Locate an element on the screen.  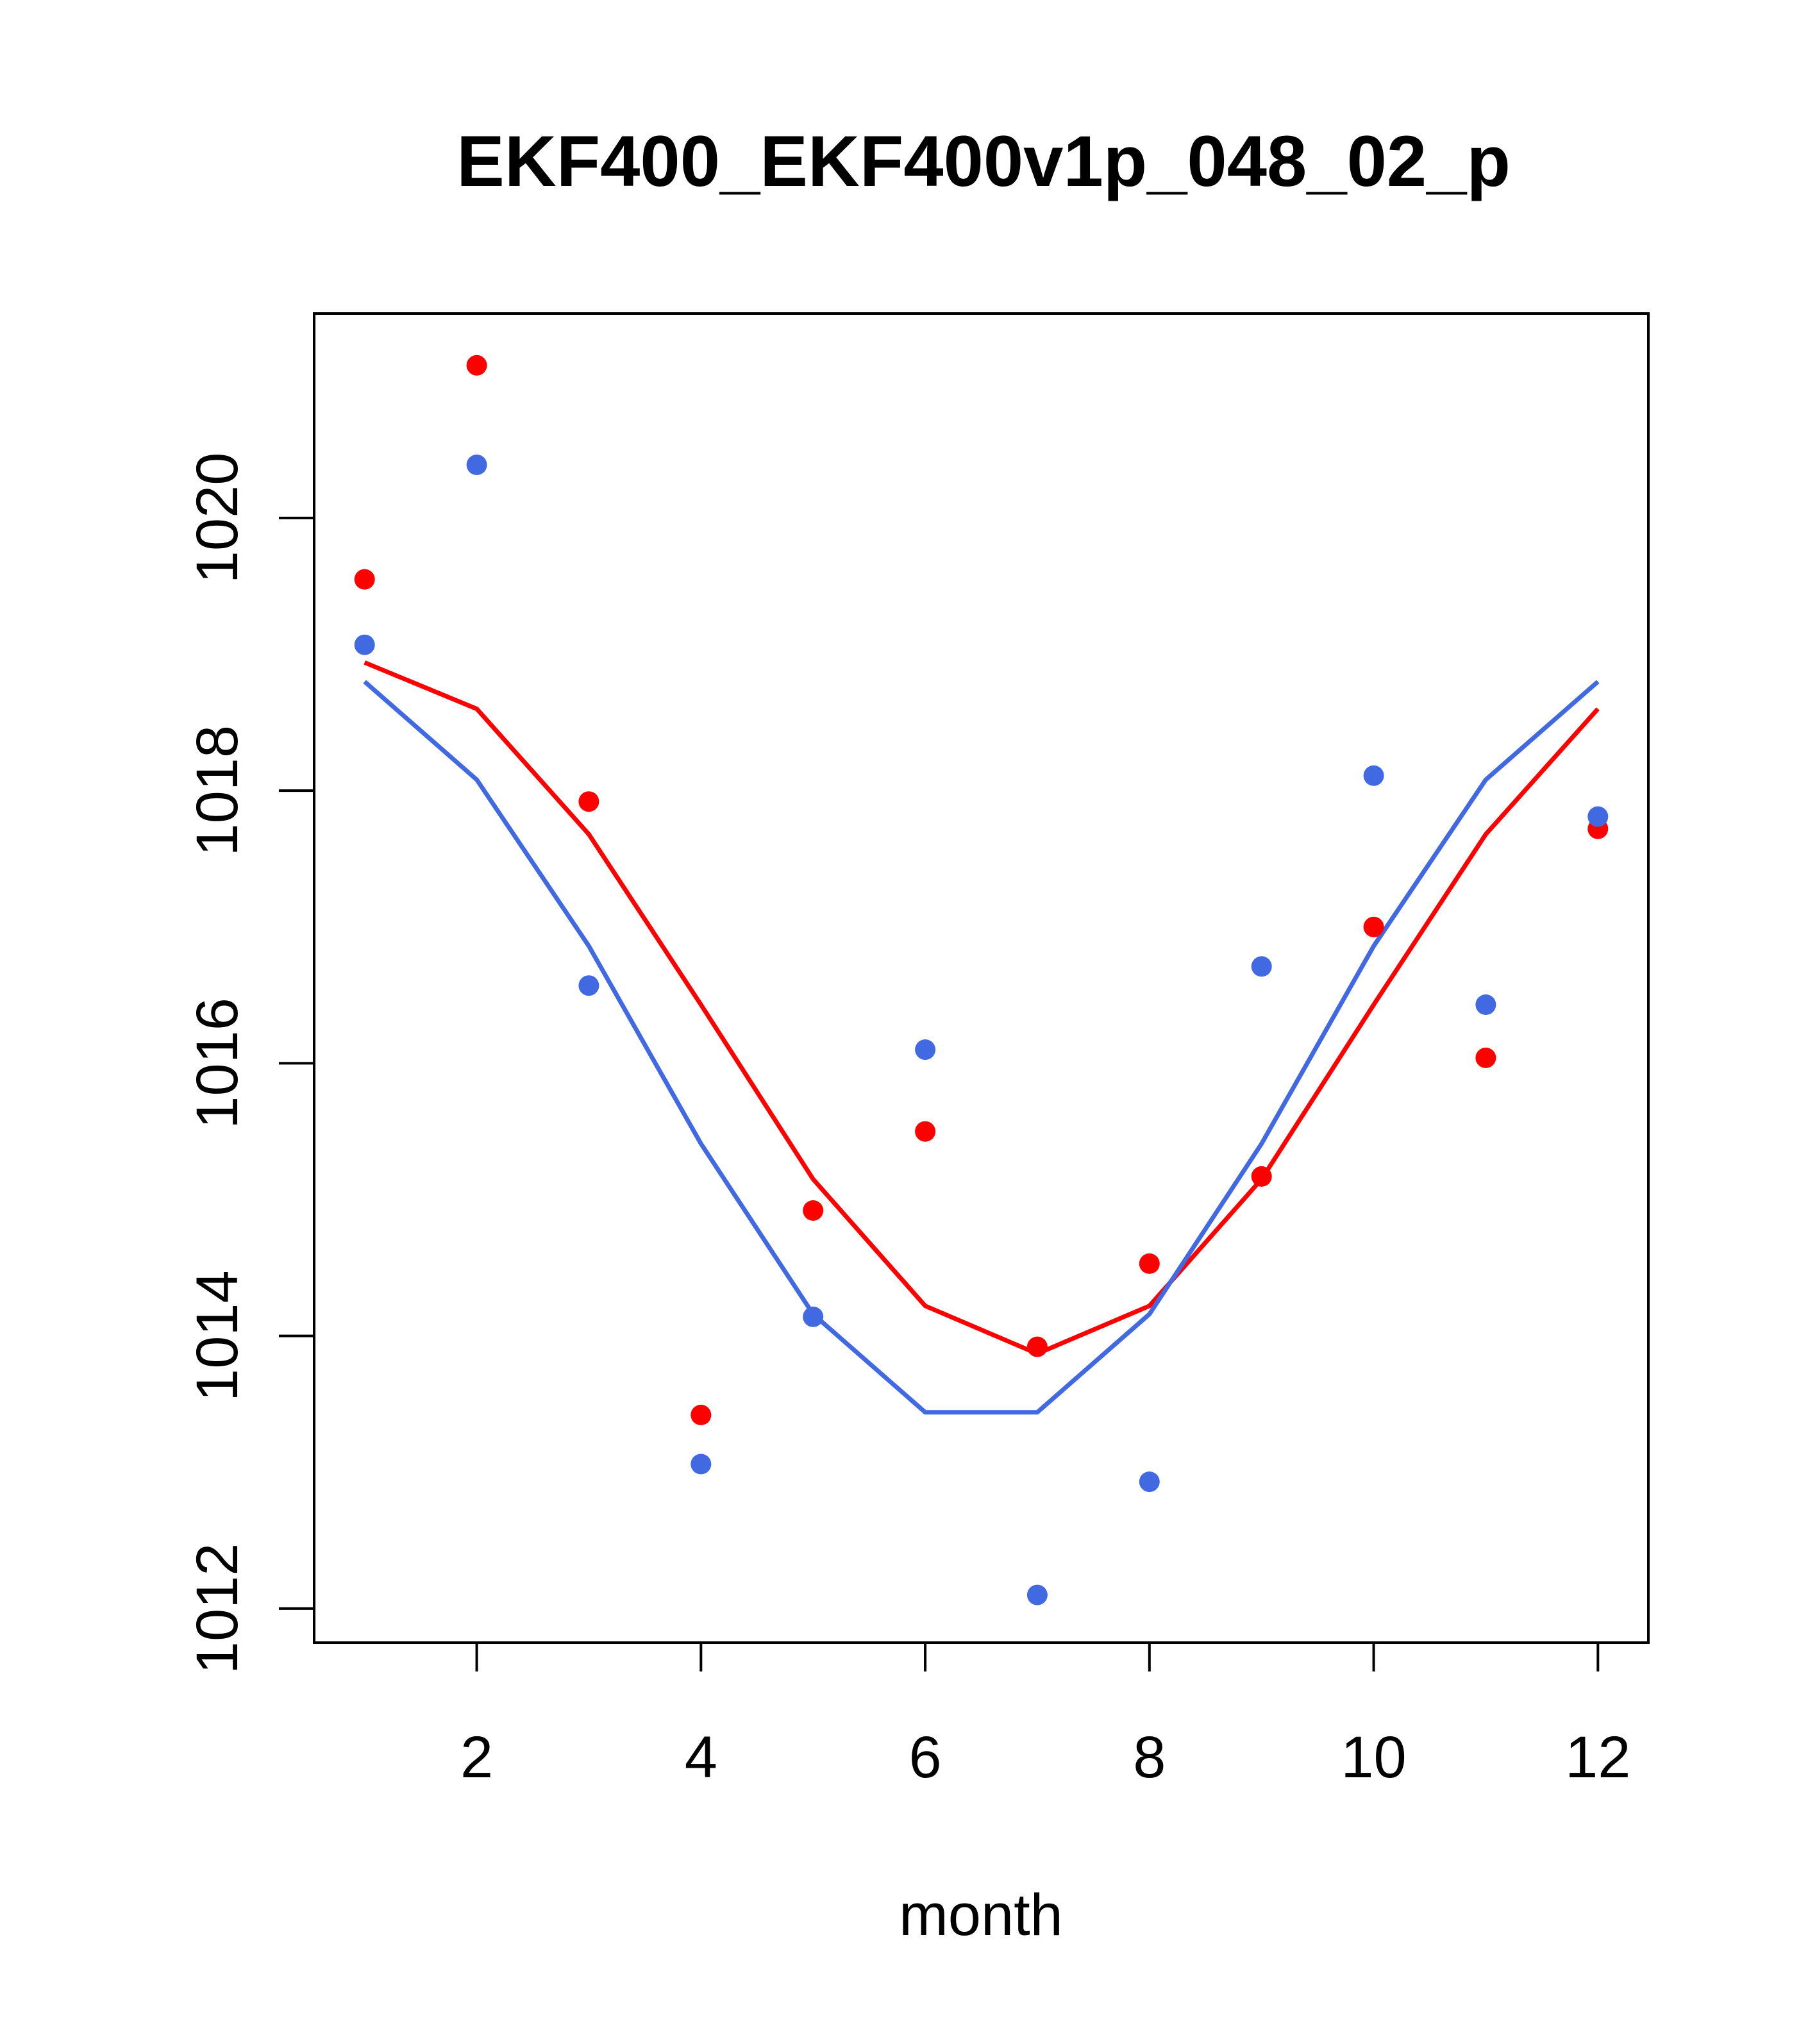
y-tick-label-1012: 1012 is located at coordinates (217, 1609).